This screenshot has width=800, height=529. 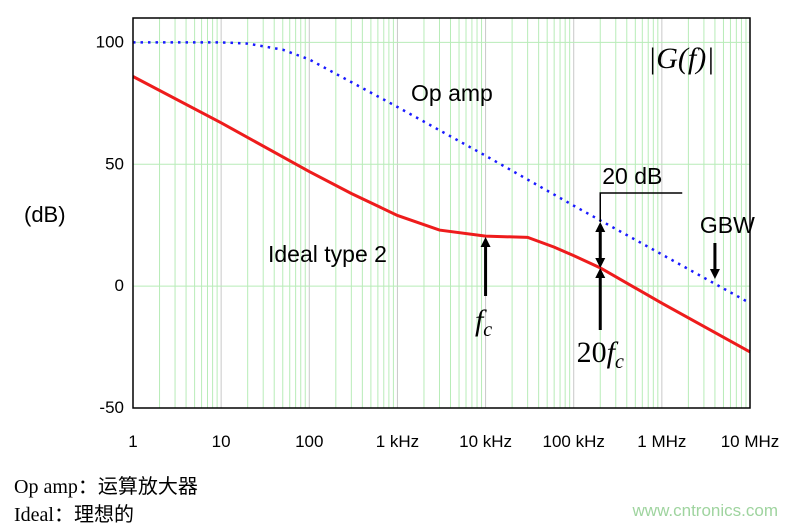 What do you see at coordinates (714, 274) in the screenshot?
I see `gbw-arrow-head` at bounding box center [714, 274].